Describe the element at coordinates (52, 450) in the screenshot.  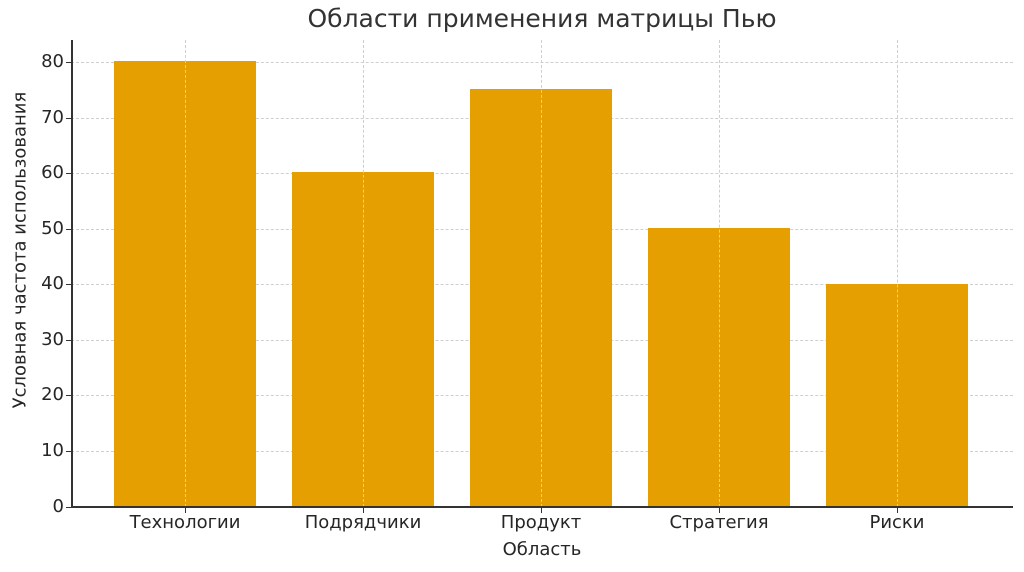
I see `y-tick-label: 10` at that location.